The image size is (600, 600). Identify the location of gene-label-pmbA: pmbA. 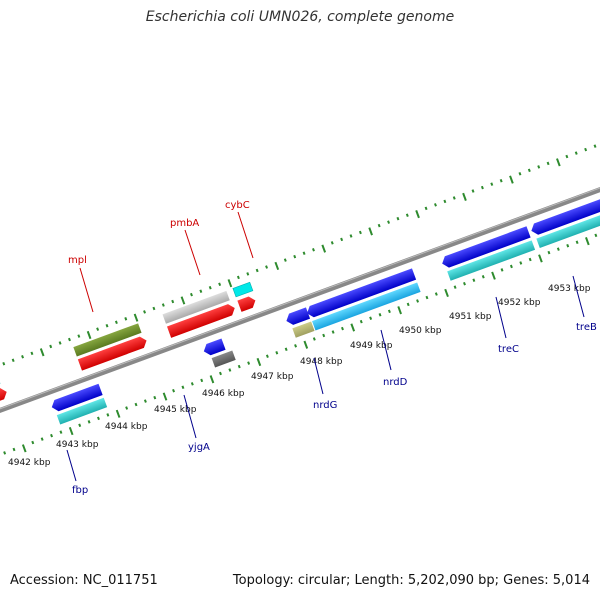
(184, 223).